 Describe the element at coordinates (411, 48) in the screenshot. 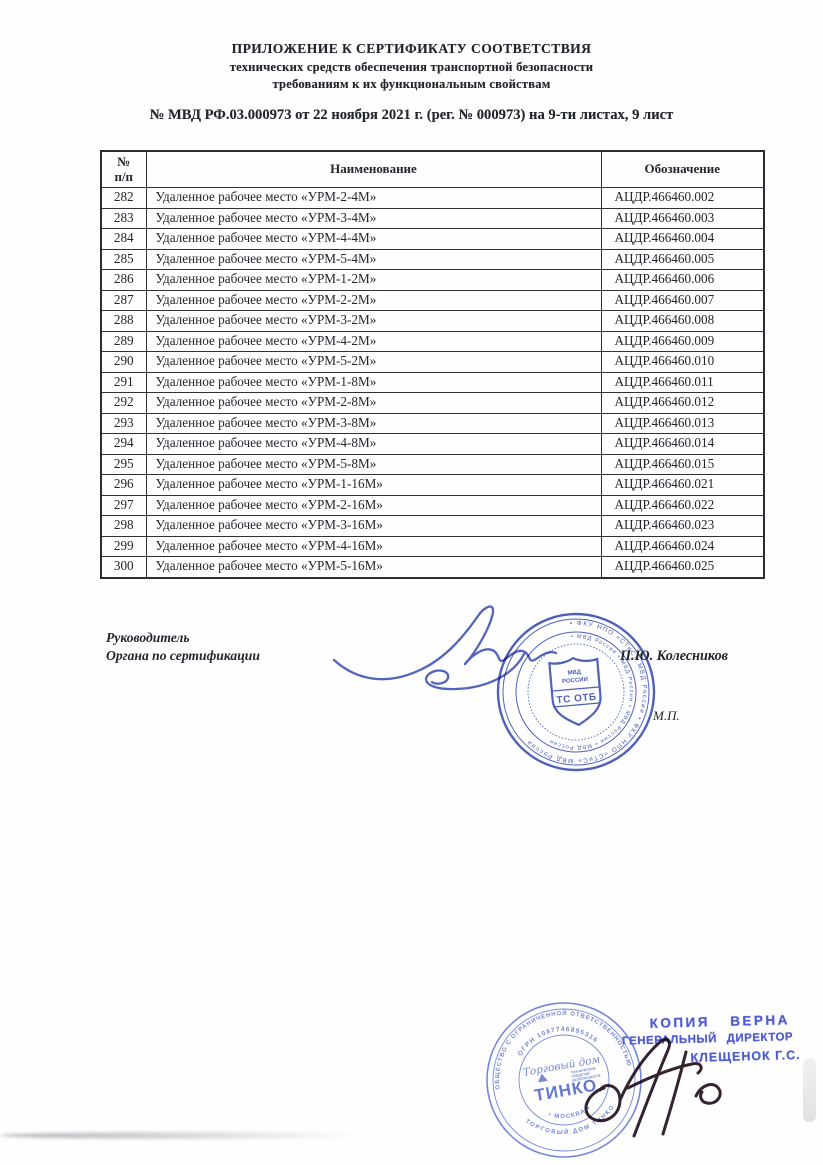

I see `title-line-1: ПРИЛОЖЕНИЕ К СЕРТИФИКАТУ СООТВЕТСТВИЯ` at that location.